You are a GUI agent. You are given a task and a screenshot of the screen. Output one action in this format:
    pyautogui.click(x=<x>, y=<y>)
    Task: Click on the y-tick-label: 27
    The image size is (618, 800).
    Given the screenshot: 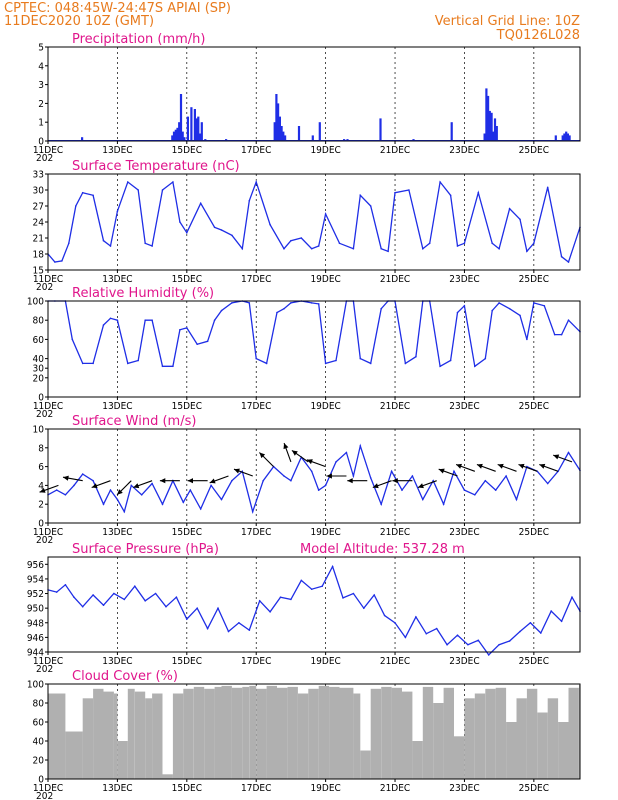 What is the action you would take?
    pyautogui.click(x=38, y=207)
    